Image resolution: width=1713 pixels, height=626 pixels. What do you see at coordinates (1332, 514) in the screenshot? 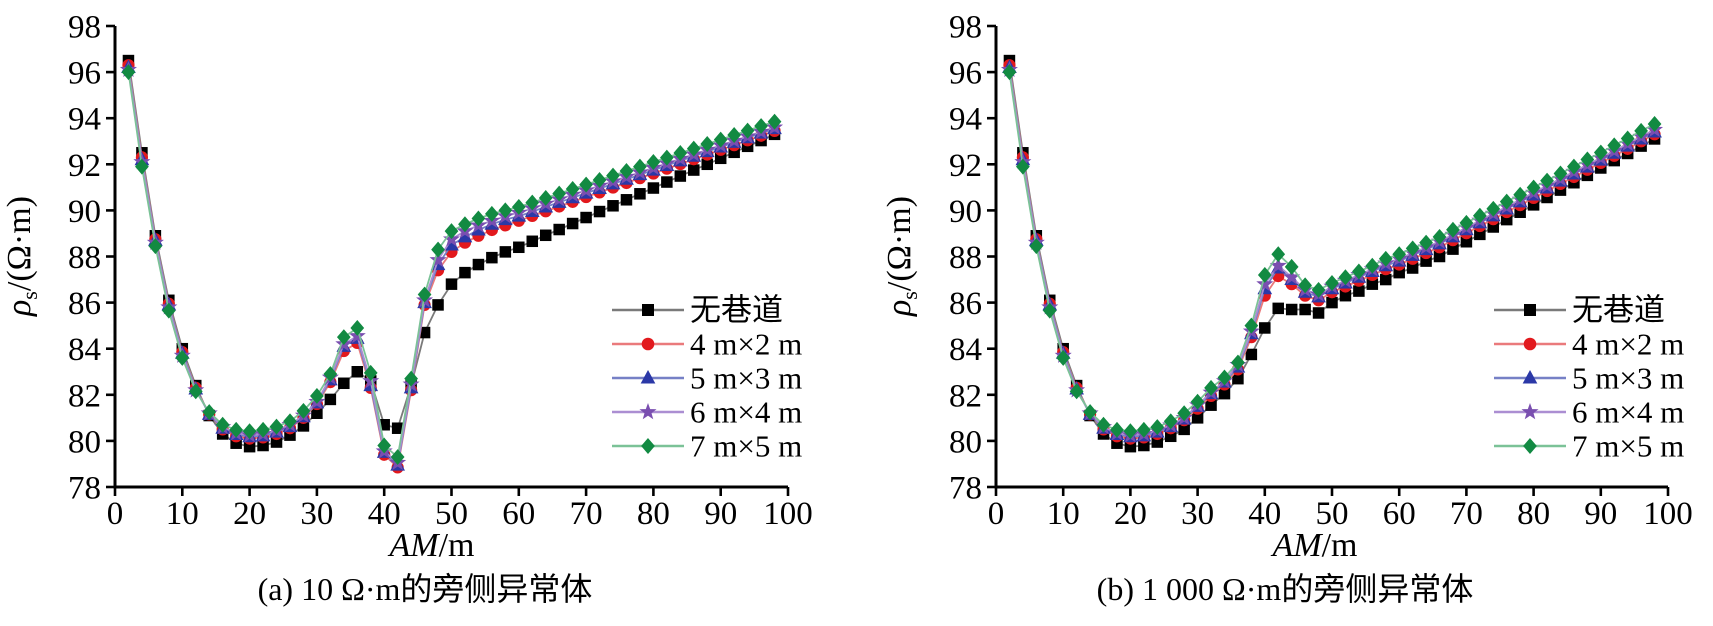
I see `x-tick-label: 50` at bounding box center [1332, 514].